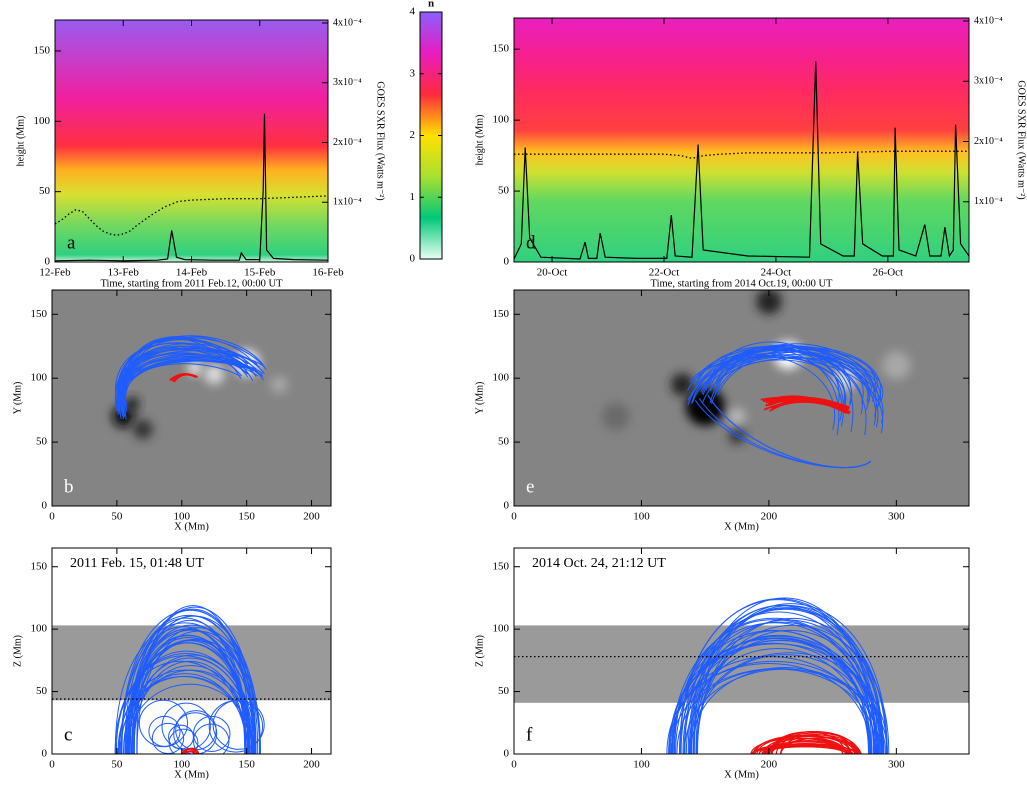  What do you see at coordinates (347, 82) in the screenshot?
I see `y2-tick-label: 3x10⁻⁴` at bounding box center [347, 82].